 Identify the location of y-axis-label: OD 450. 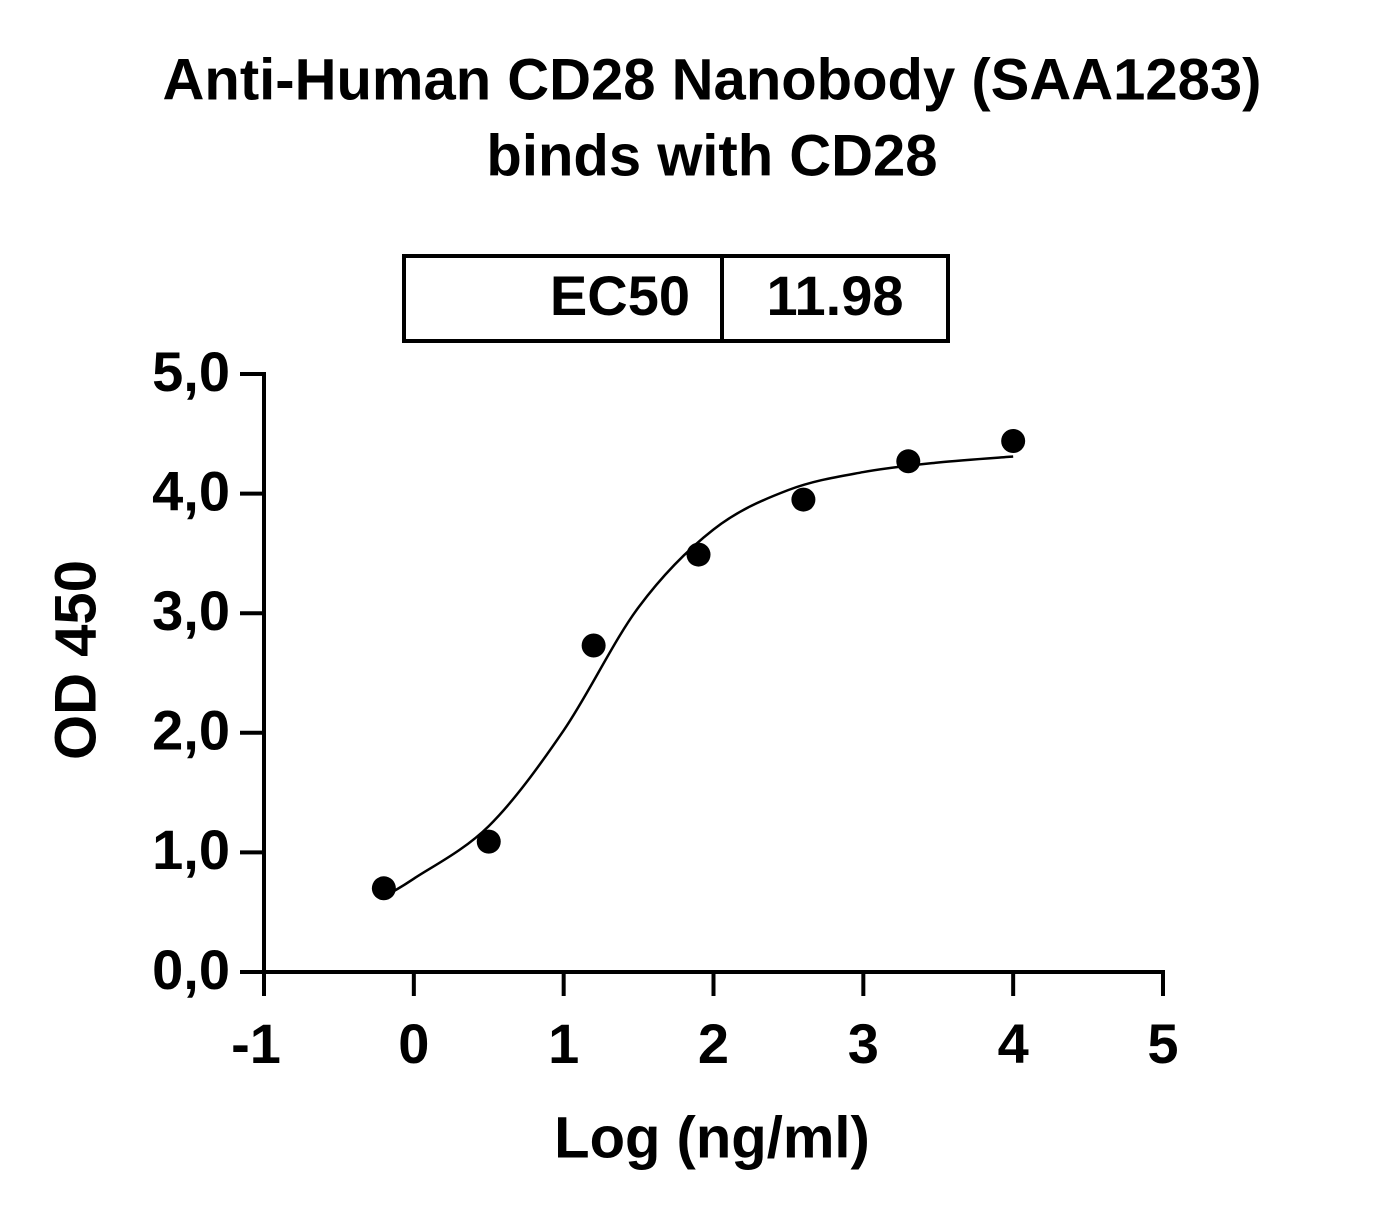
(75, 660).